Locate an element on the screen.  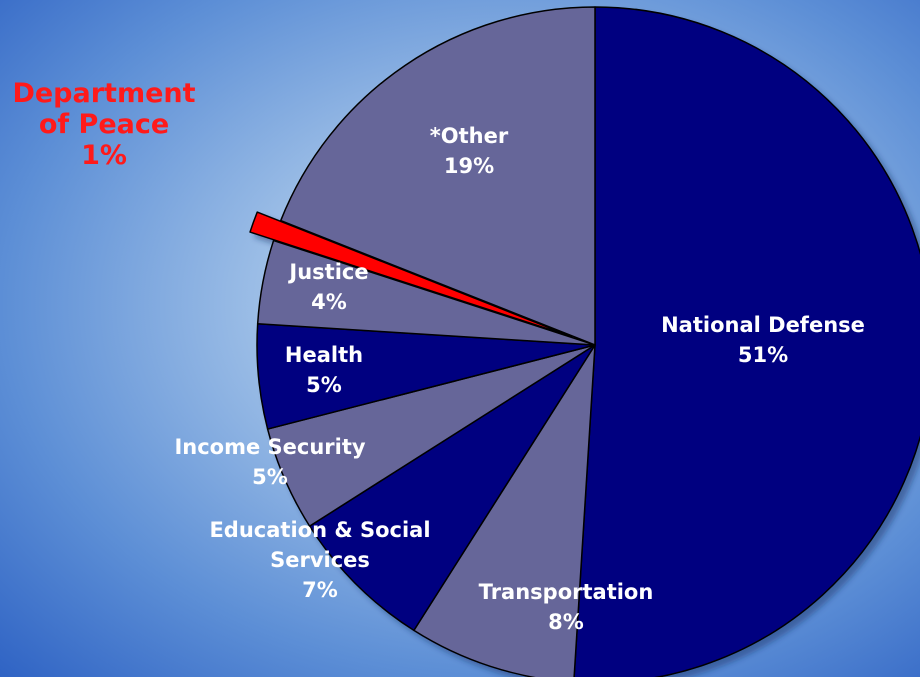
label-department-of-peace: Department of Peace 1% is located at coordinates (103, 124).